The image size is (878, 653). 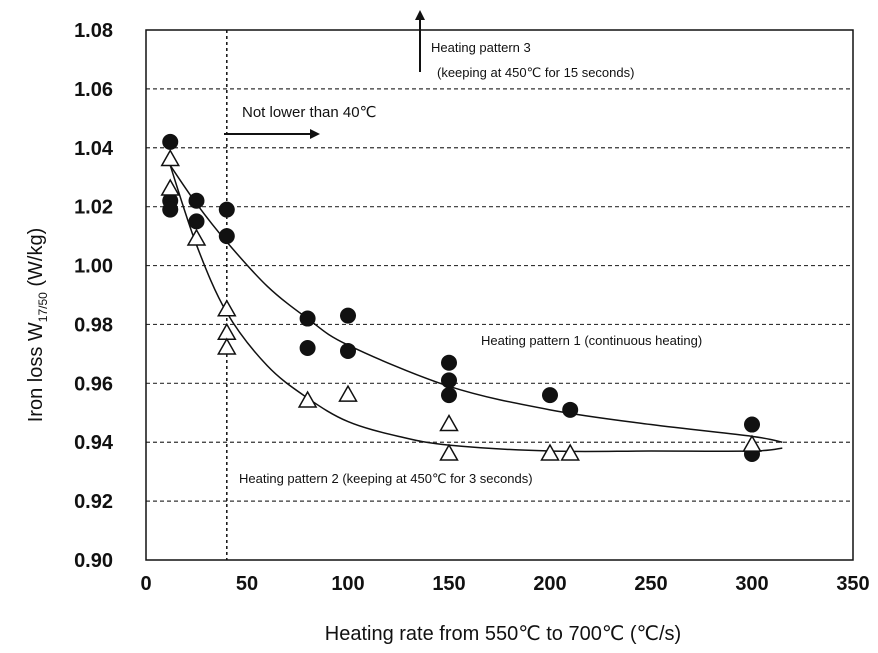 I want to click on y-tick-label: 0.96, so click(x=93, y=384).